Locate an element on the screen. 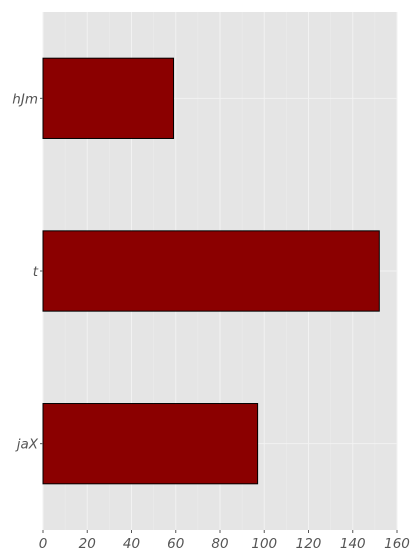 Image resolution: width=420 pixels, height=560 pixels. x-tick-label: 140 is located at coordinates (353, 544).